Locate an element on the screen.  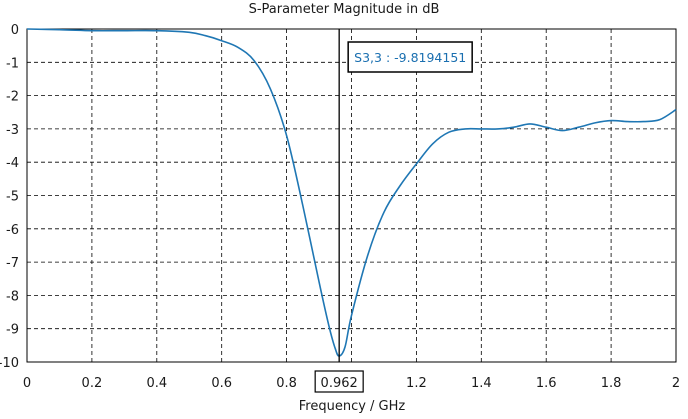
x-tick-label: 1.6 is located at coordinates (546, 383).